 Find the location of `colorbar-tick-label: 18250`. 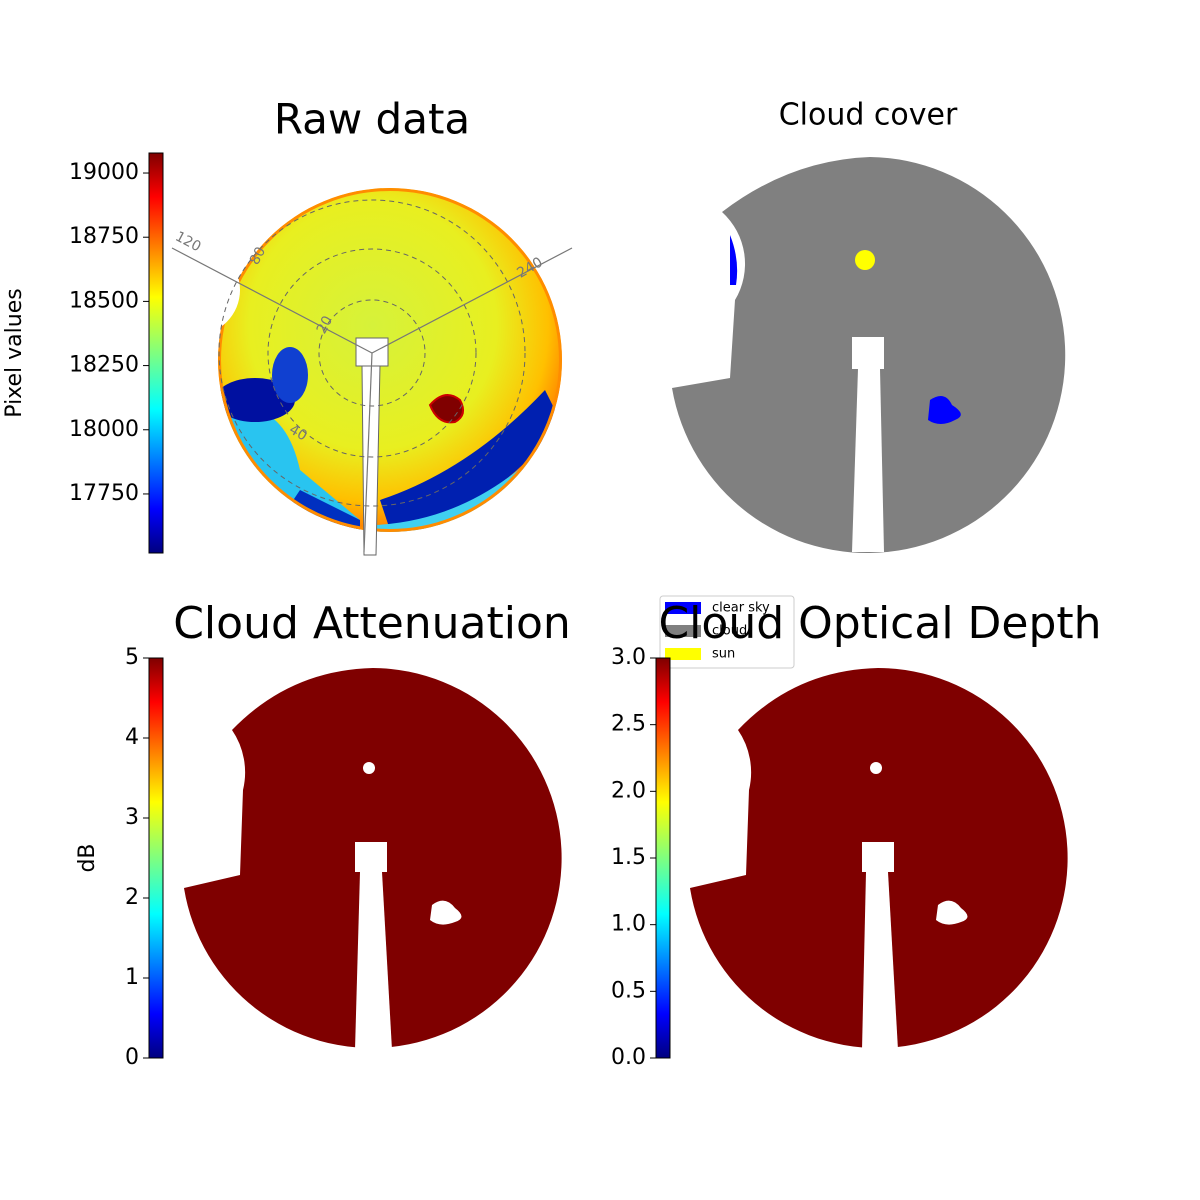

colorbar-tick-label: 18250 is located at coordinates (104, 365).